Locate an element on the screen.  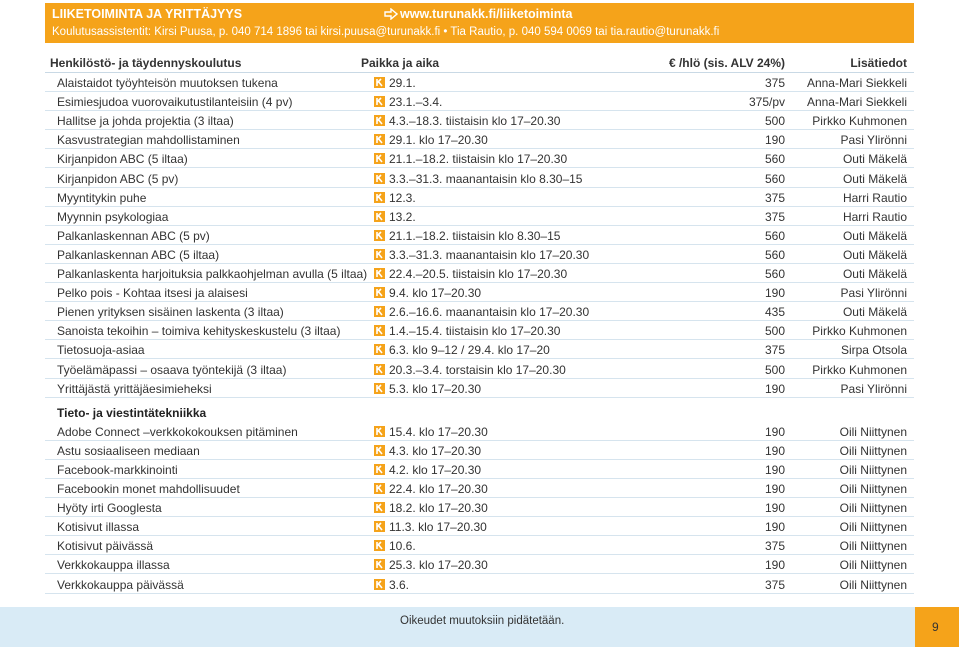
header-link: www.turunakk.fi/liiketoiminta is located at coordinates (486, 14).